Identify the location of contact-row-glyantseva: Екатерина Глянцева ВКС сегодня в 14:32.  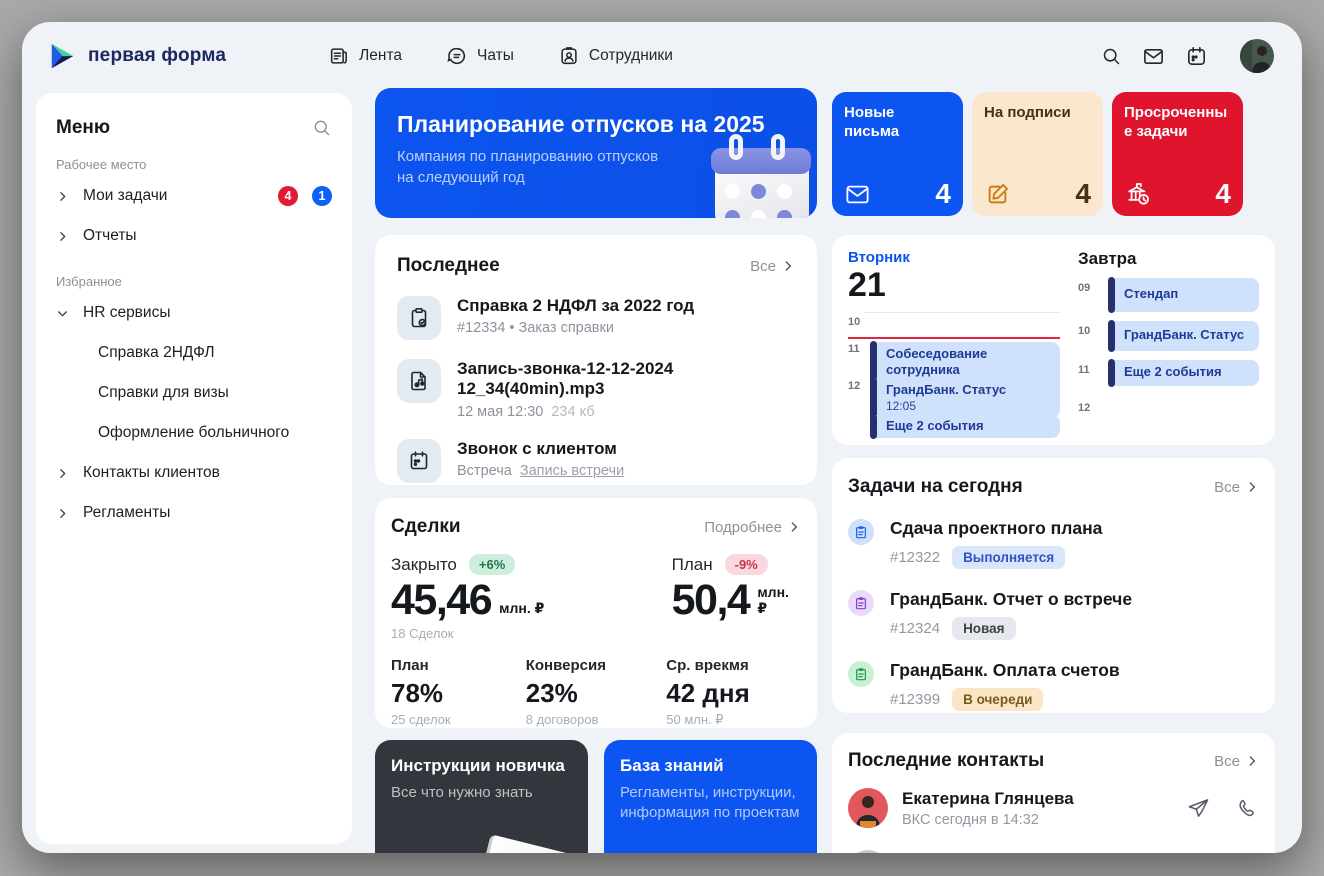
(1053, 808).